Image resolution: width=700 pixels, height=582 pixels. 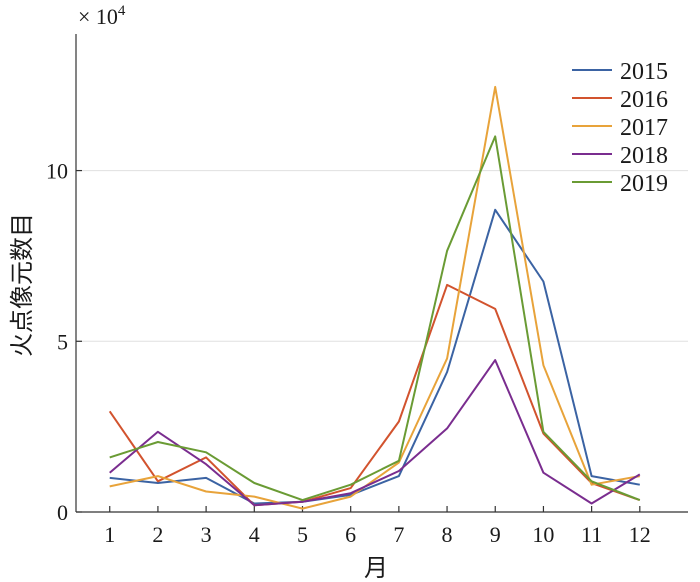 I want to click on legend-label: 2018, so click(x=644, y=156).